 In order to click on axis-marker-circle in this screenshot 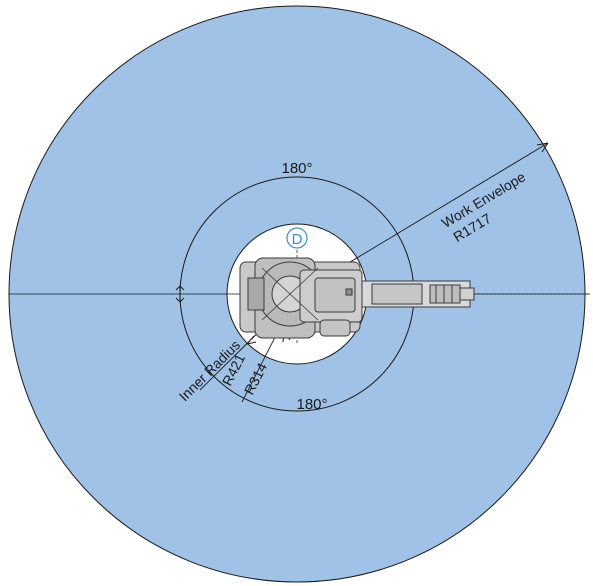, I will do `click(297, 238)`.